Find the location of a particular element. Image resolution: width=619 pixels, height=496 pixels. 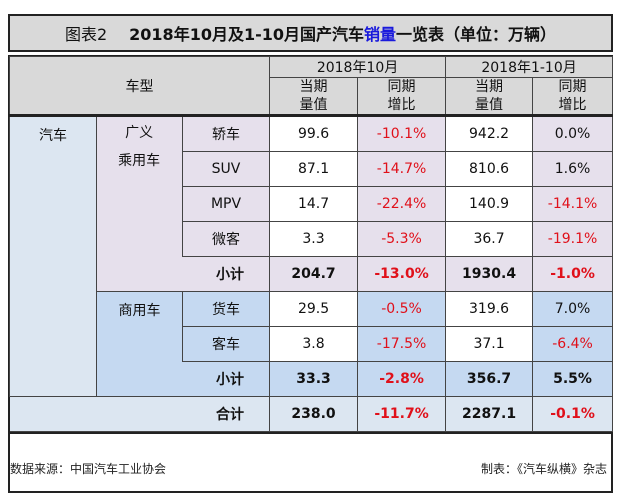

row-type: 货车 is located at coordinates (226, 309).